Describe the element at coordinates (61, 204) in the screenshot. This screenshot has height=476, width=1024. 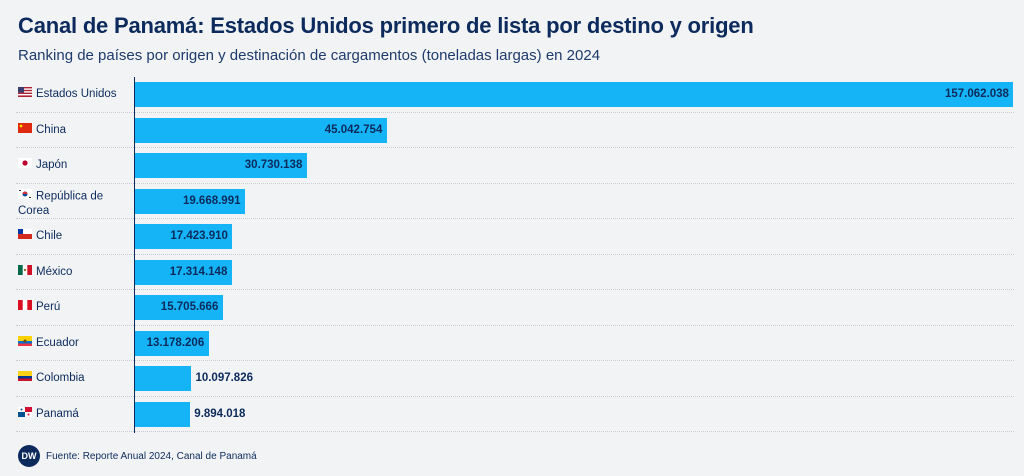
I see `category-text: República de Corea` at that location.